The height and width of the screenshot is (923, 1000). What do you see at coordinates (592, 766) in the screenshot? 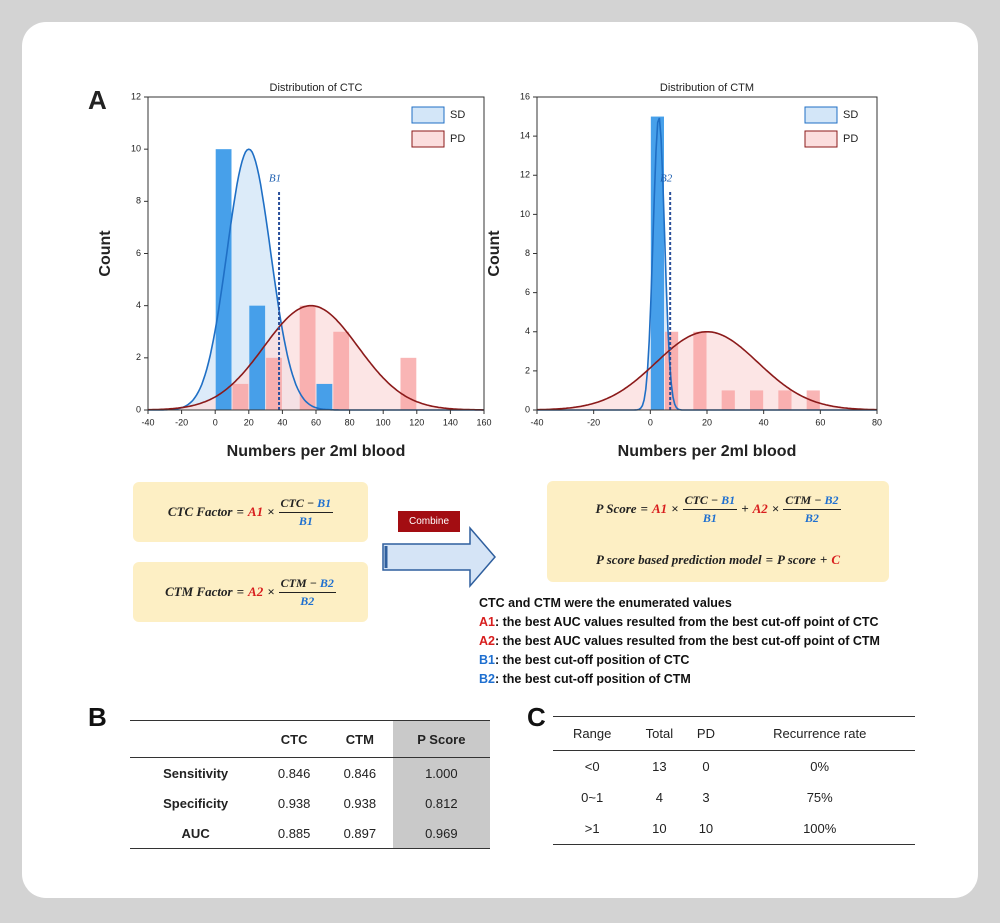
I see `table-cell: <0` at bounding box center [592, 766].